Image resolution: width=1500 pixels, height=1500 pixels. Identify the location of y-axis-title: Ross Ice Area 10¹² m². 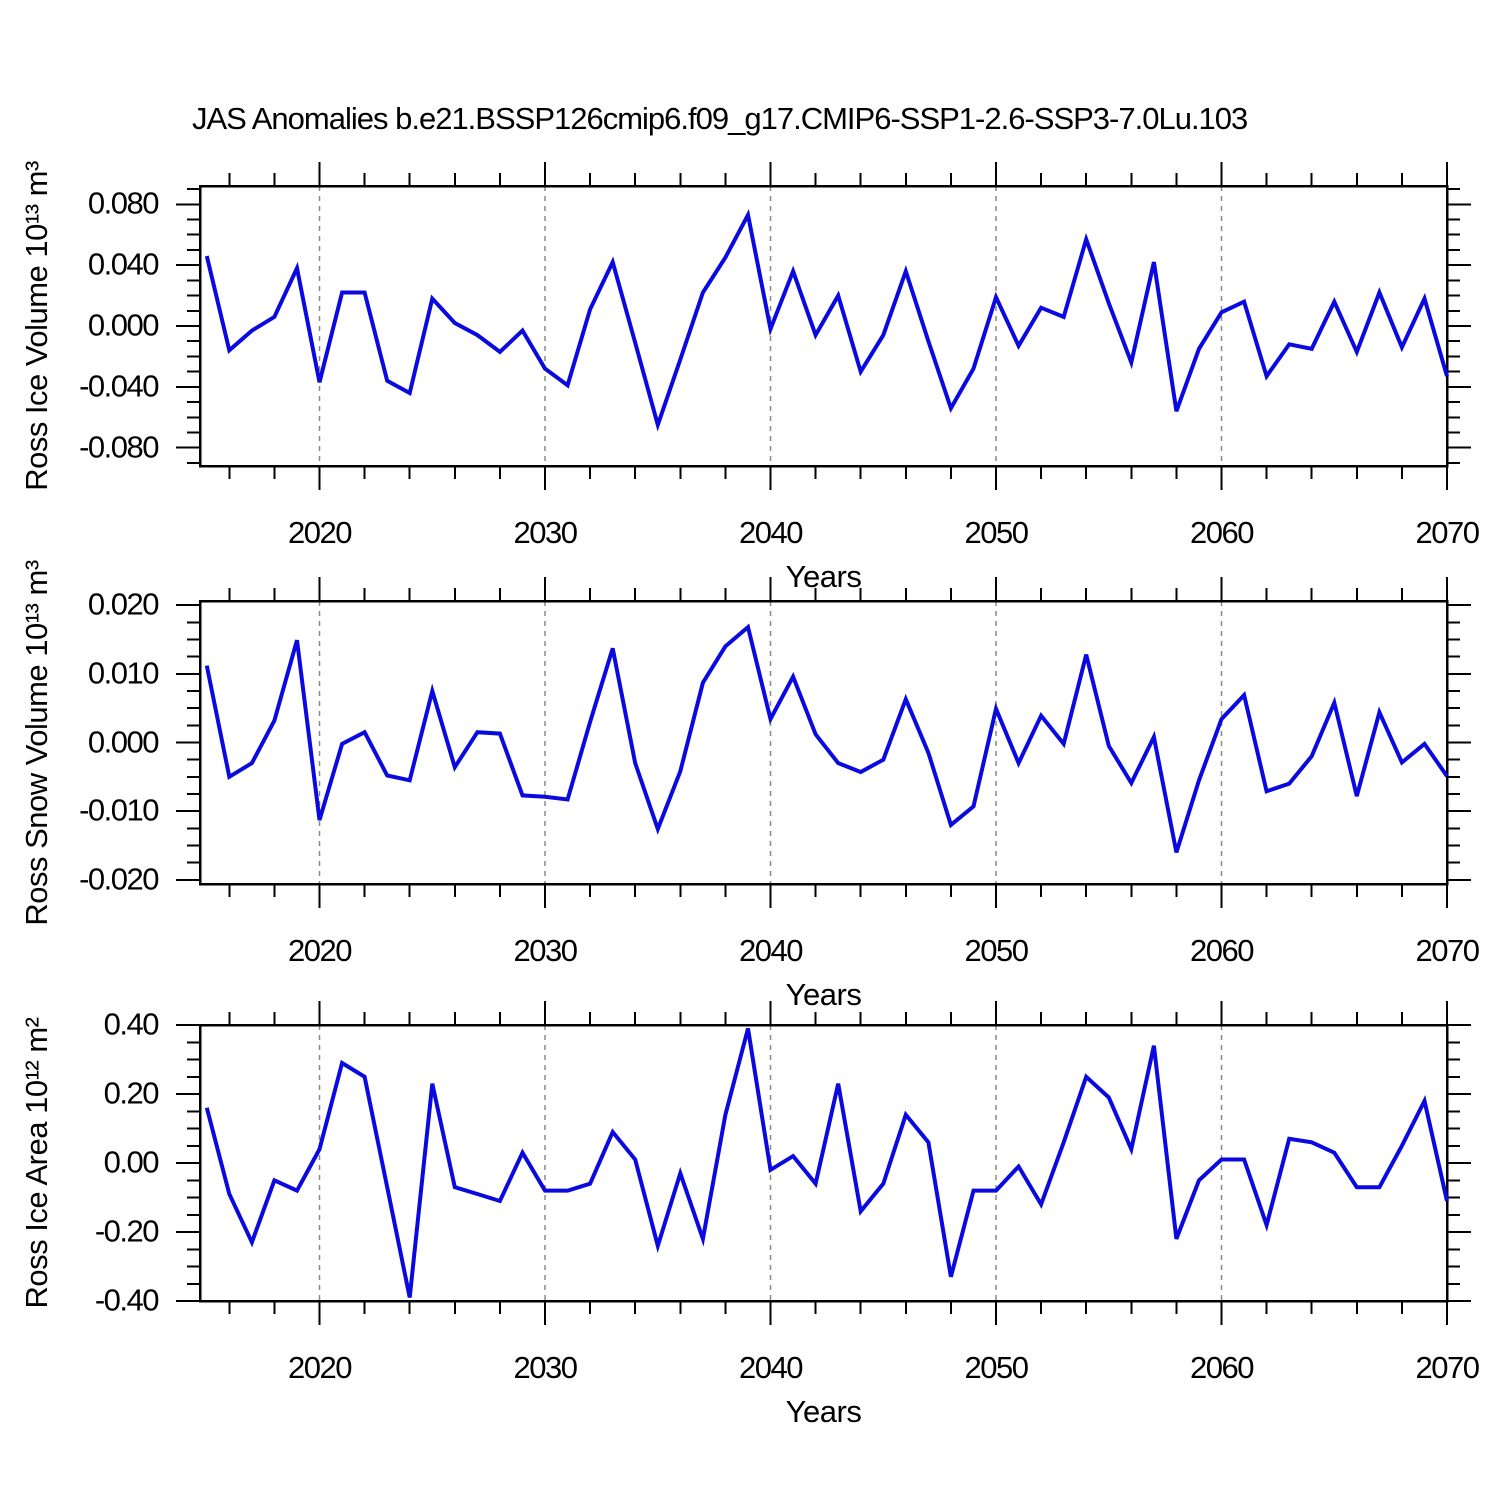
(36, 1163).